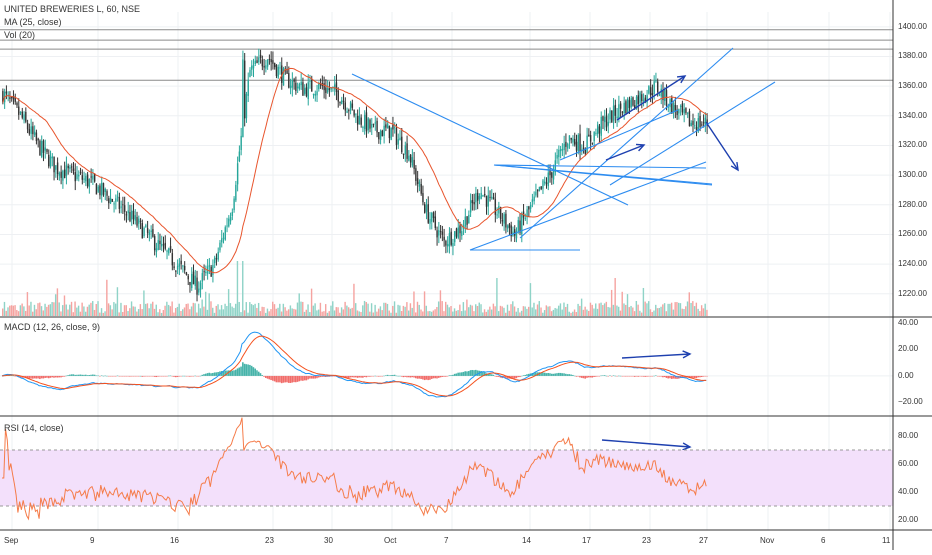 The width and height of the screenshot is (932, 555). Describe the element at coordinates (908, 322) in the screenshot. I see `macd-tick-0: 40.00` at that location.